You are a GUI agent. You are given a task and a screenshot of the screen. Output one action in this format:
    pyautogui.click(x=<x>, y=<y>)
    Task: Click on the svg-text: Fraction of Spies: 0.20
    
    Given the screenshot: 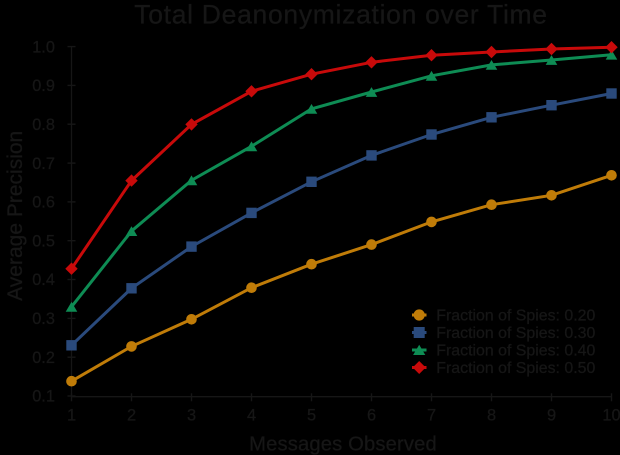 What is the action you would take?
    pyautogui.click(x=515, y=315)
    